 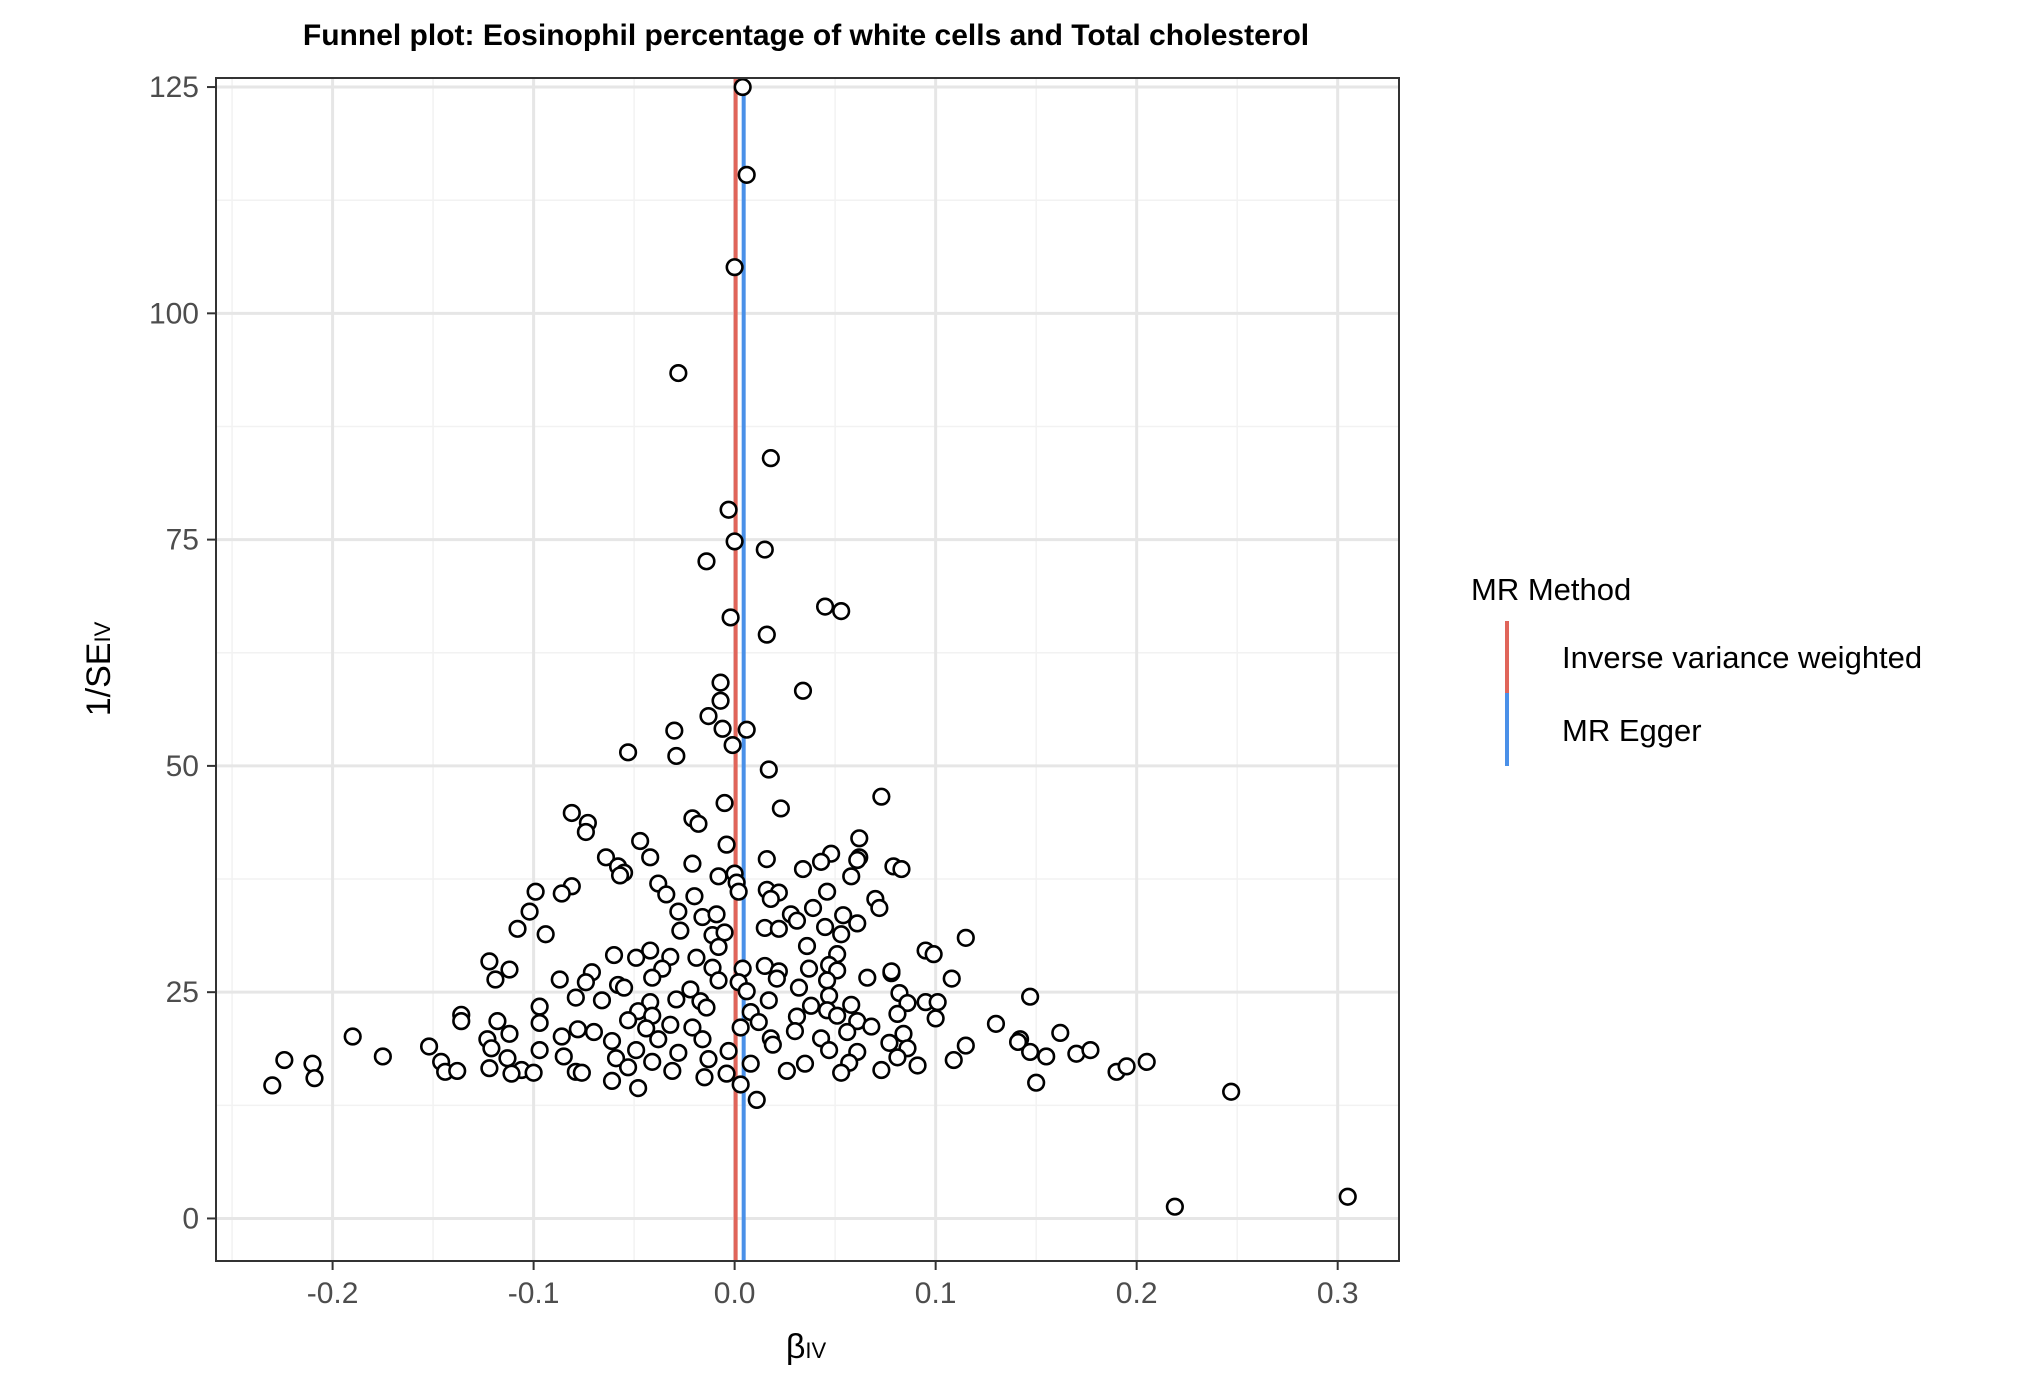 What do you see at coordinates (1632, 730) in the screenshot?
I see `legend-label-mr-egger: MR Egger` at bounding box center [1632, 730].